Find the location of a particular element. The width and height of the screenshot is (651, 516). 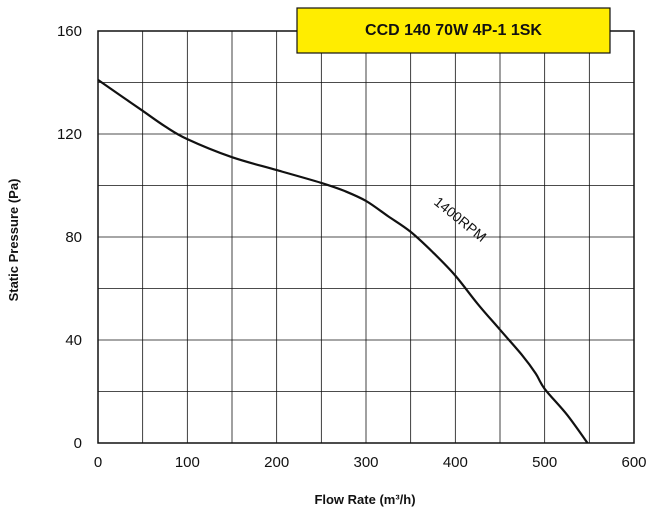

x-tick-label: 200 is located at coordinates (276, 462).